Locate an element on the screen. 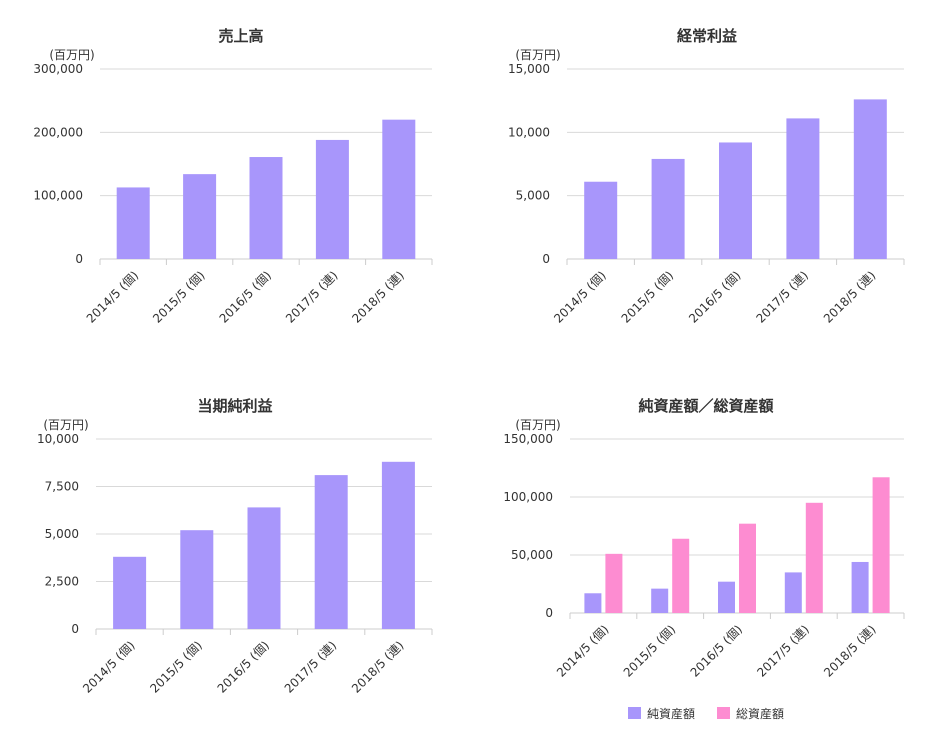 The image size is (940, 751). chart-title: 純資産額／総資産額 is located at coordinates (705, 406).